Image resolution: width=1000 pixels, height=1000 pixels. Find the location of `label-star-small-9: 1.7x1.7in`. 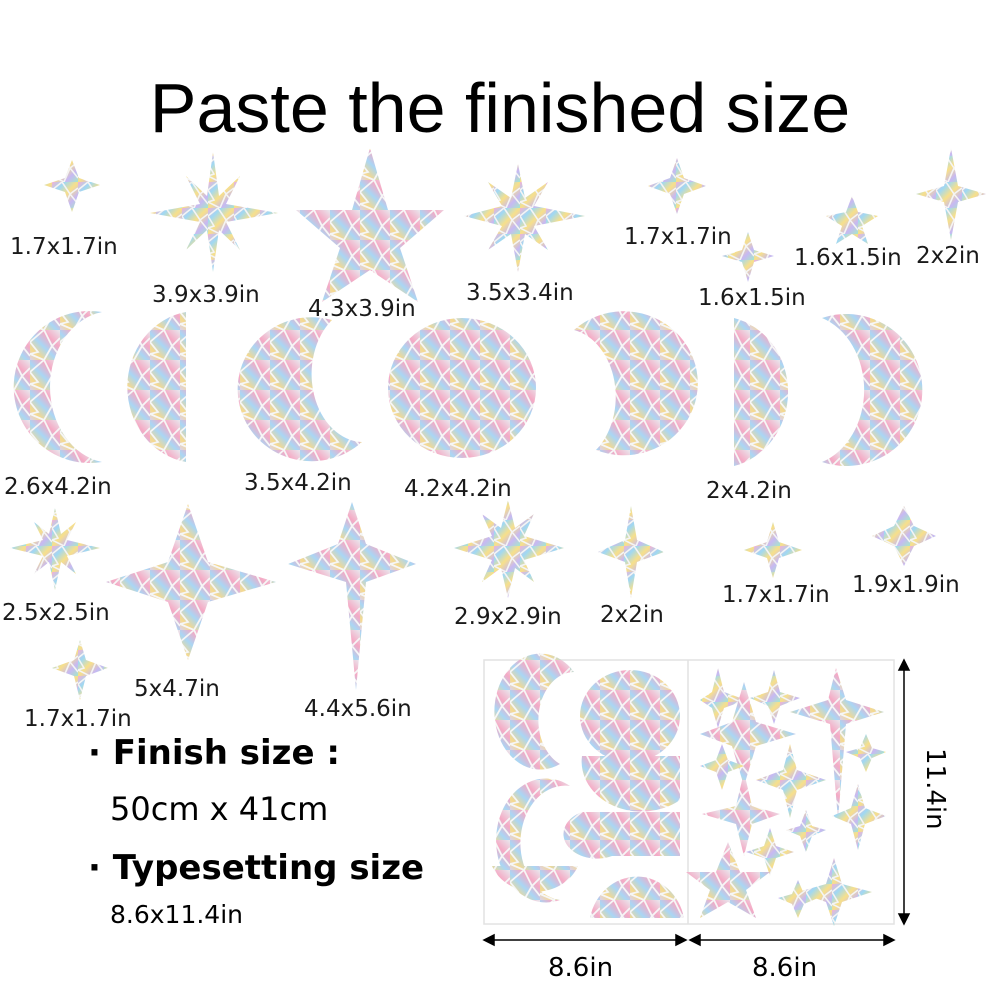

label-star-small-9: 1.7x1.7in is located at coordinates (78, 719).